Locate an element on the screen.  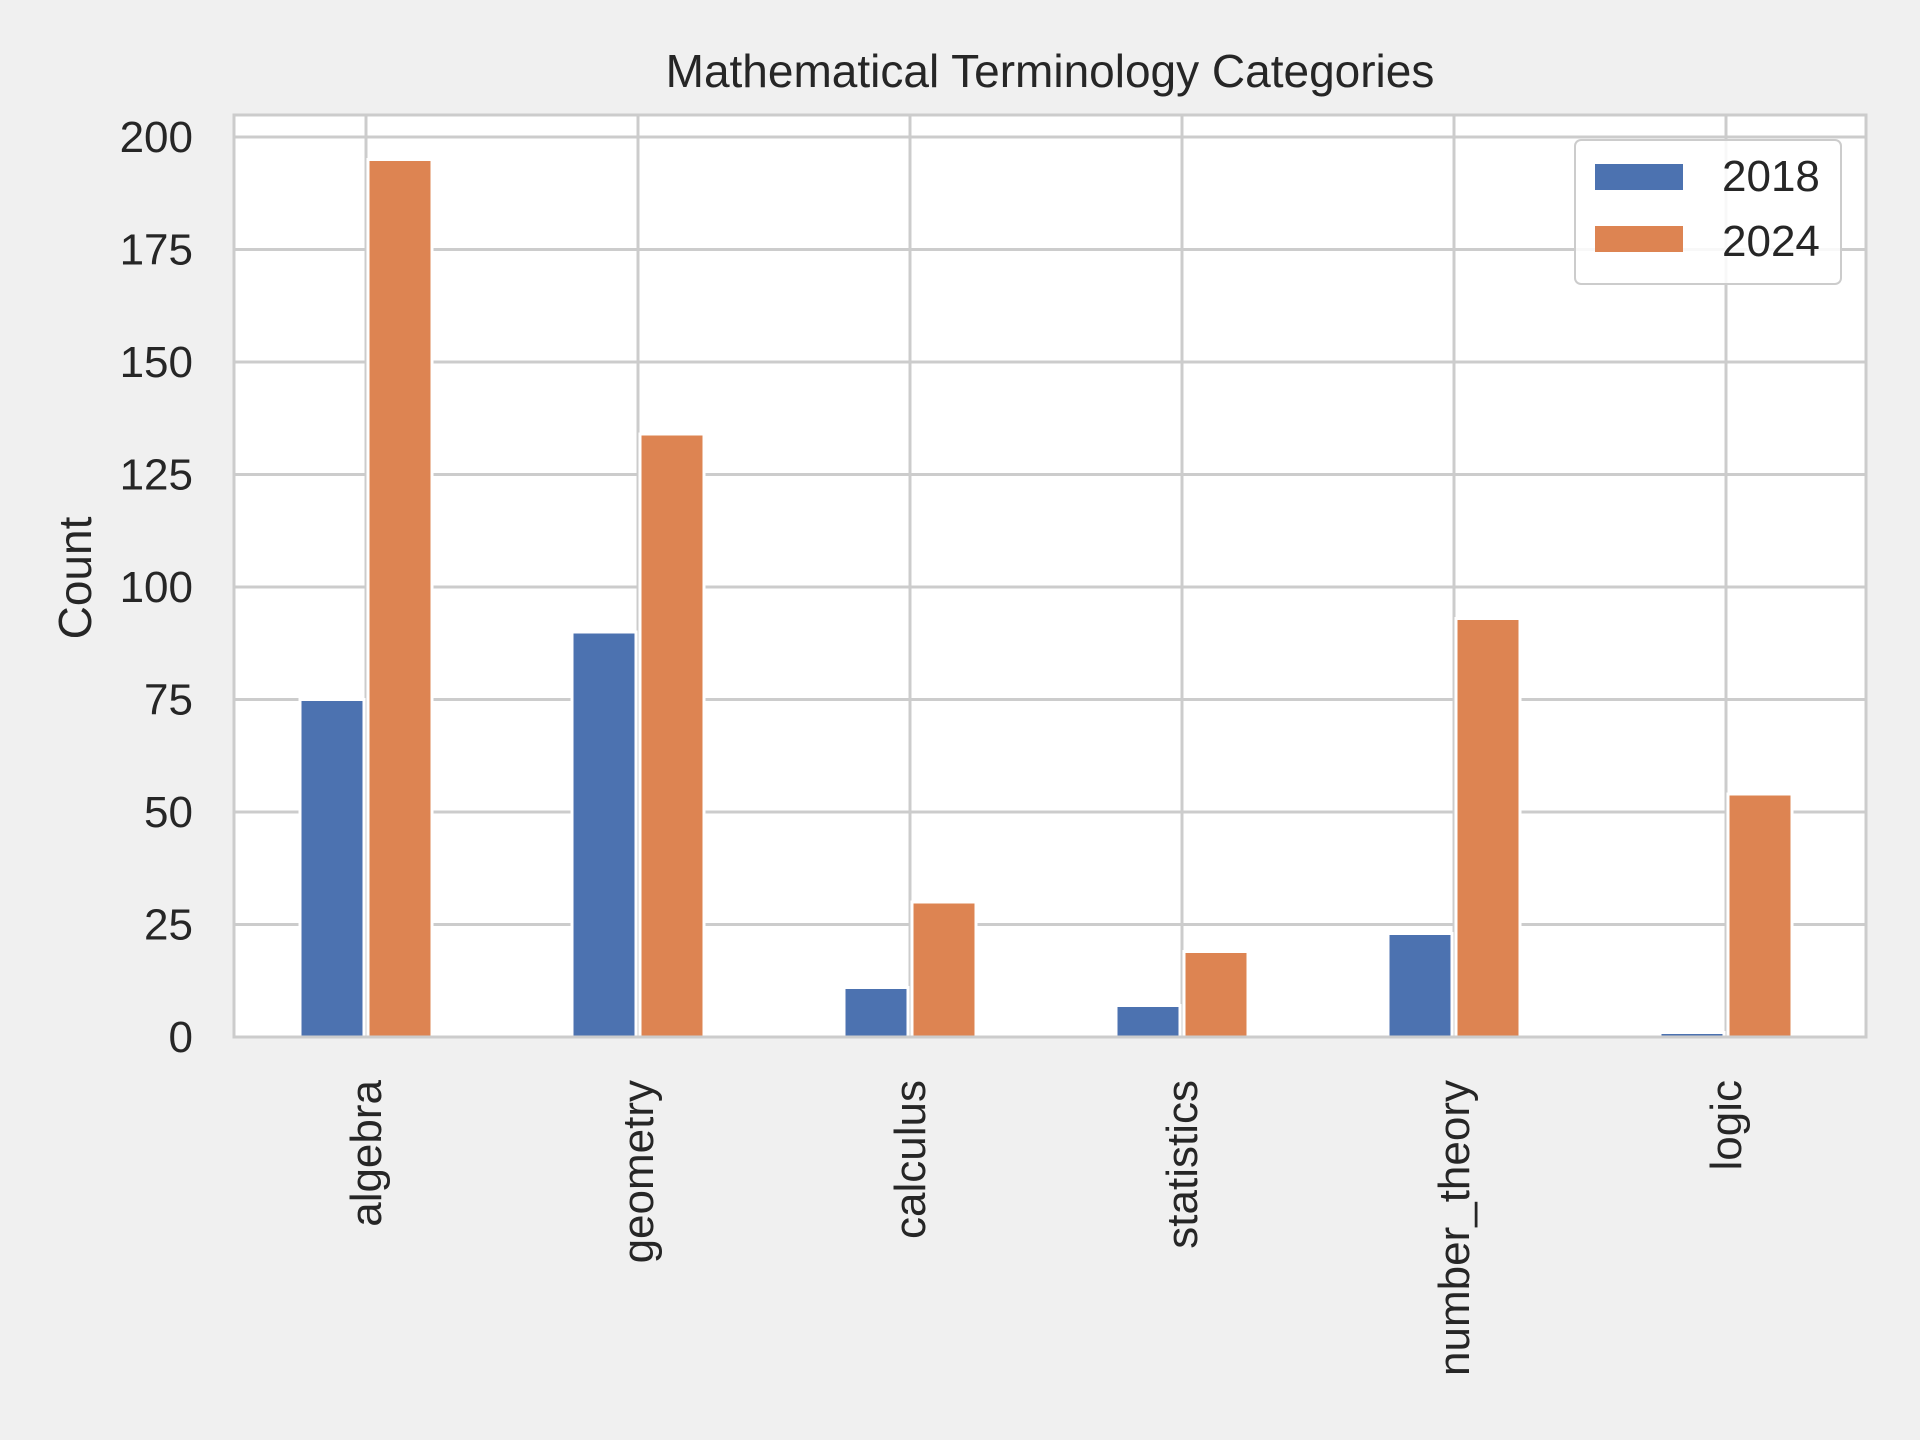
y-tick-label: 125 is located at coordinates (156, 475).